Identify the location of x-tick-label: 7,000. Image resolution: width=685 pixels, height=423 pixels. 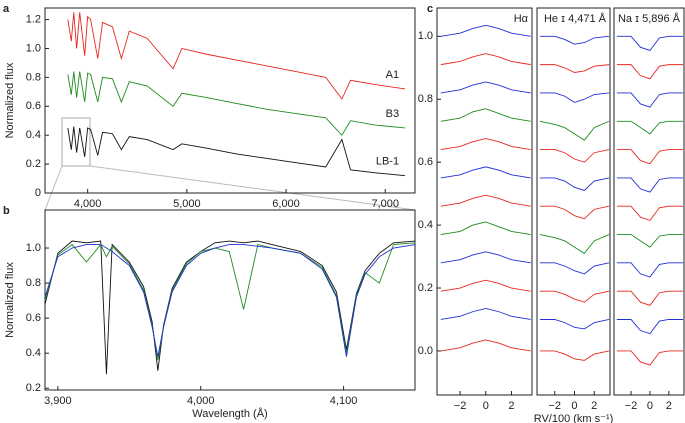
(385, 204).